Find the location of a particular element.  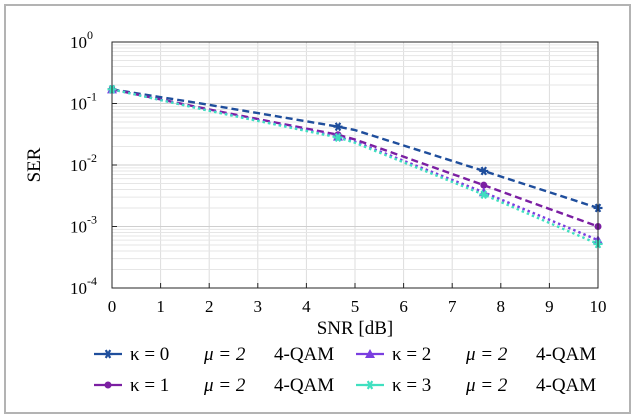

x-tick-label: 5 is located at coordinates (355, 306).